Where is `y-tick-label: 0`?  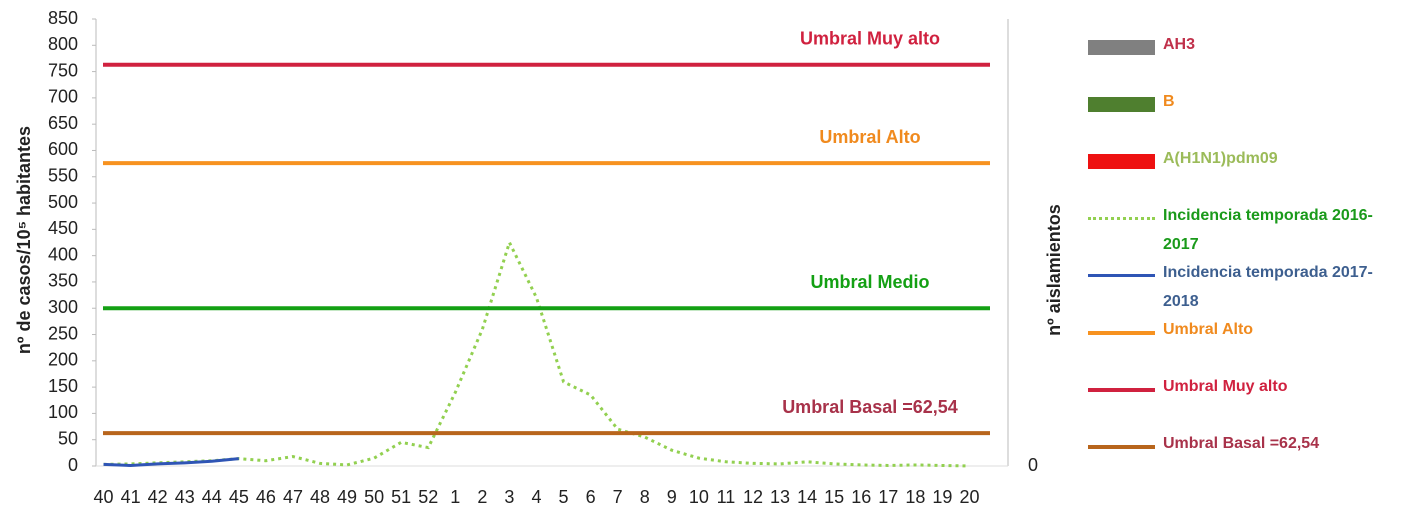
y-tick-label: 0 is located at coordinates (73, 465).